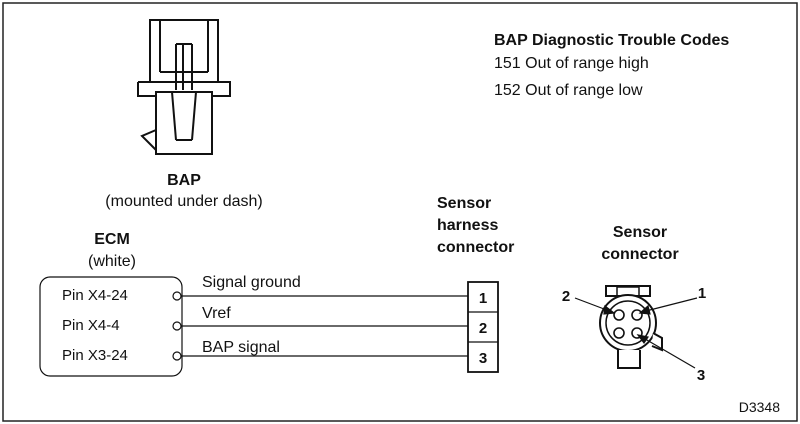  I want to click on sensor-connector-label-2: connector, so click(639, 254).